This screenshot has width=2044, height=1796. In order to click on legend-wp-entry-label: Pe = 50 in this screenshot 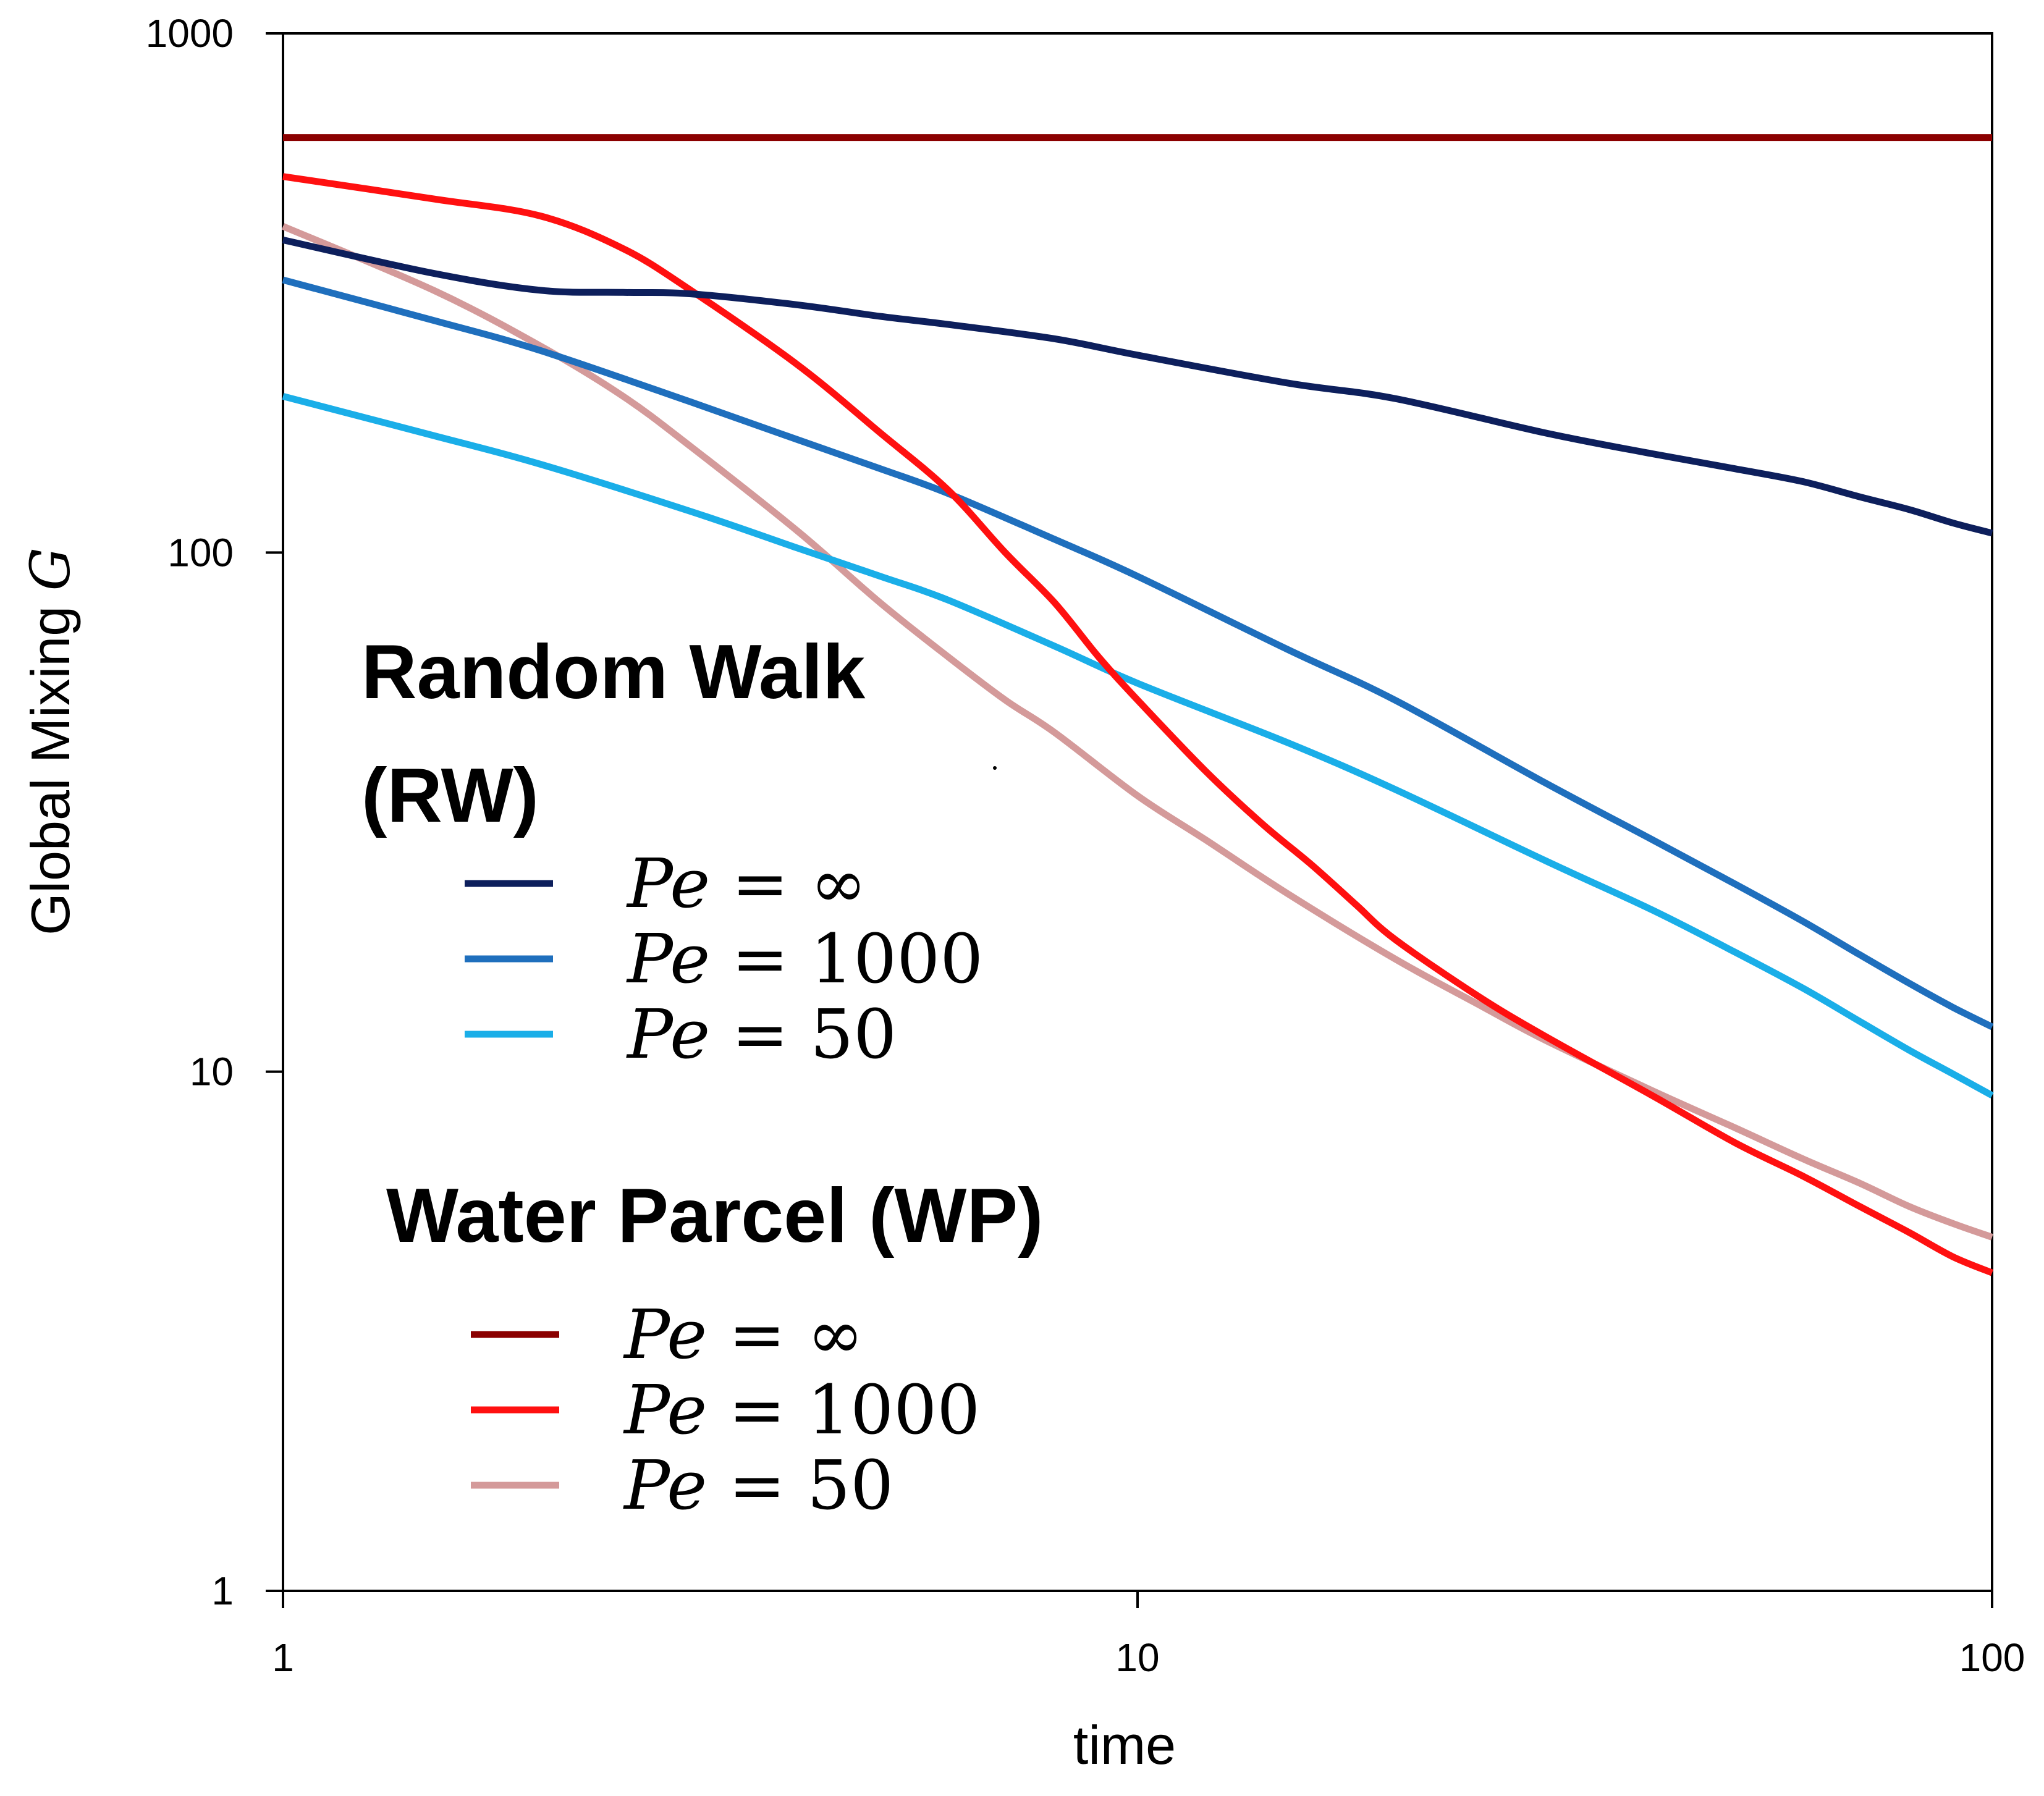, I will do `click(758, 1485)`.